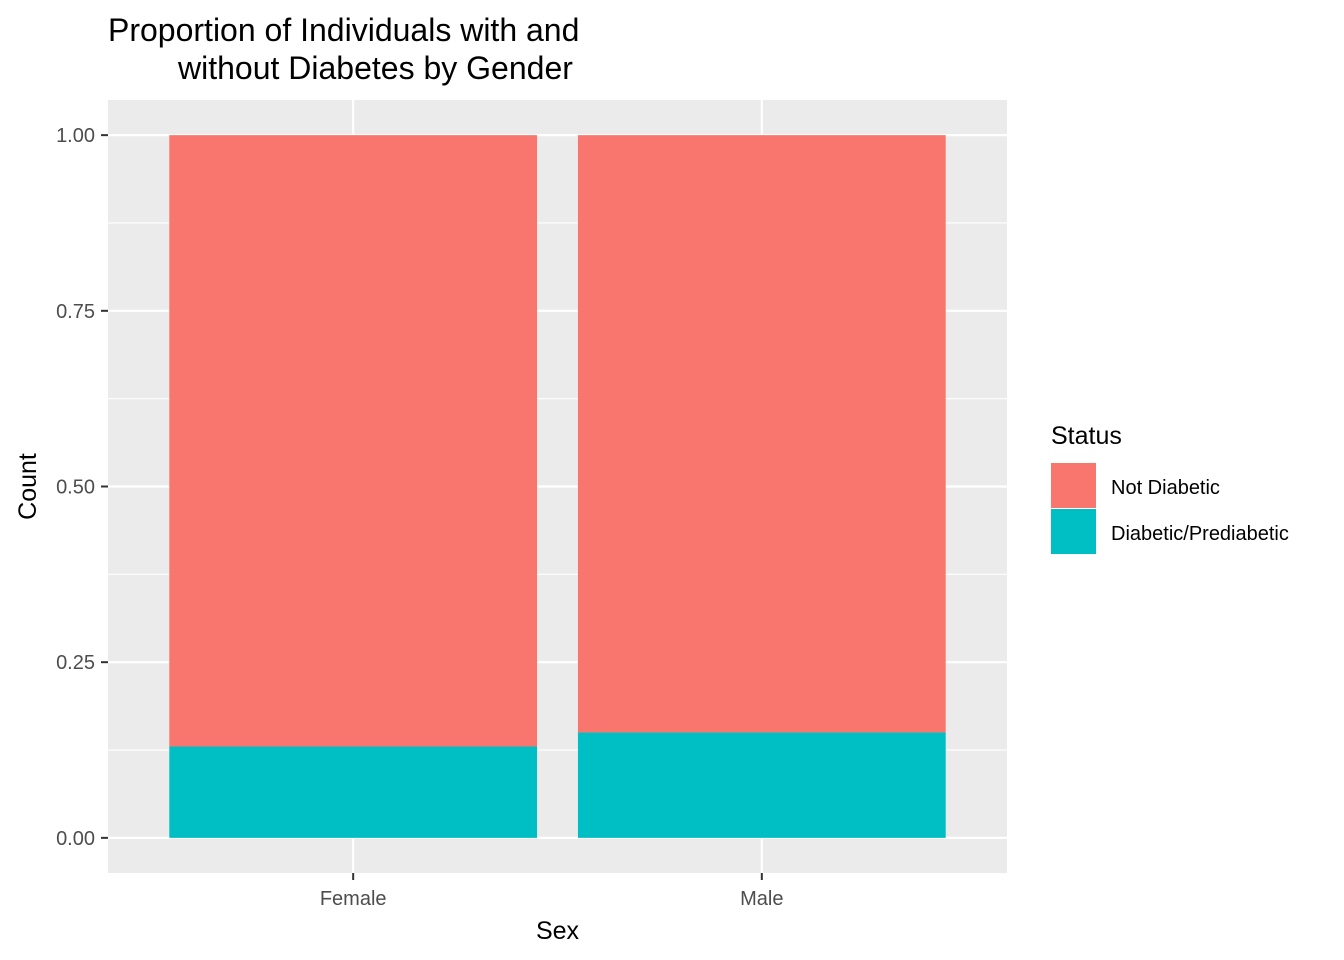 Image resolution: width=1344 pixels, height=960 pixels. I want to click on legend-label: Not Diabetic, so click(1165, 488).